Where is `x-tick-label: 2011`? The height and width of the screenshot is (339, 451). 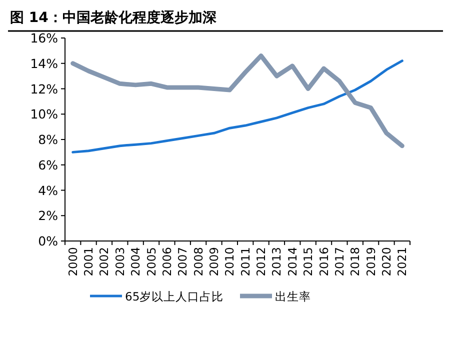
x-tick-label: 2011 is located at coordinates (245, 261).